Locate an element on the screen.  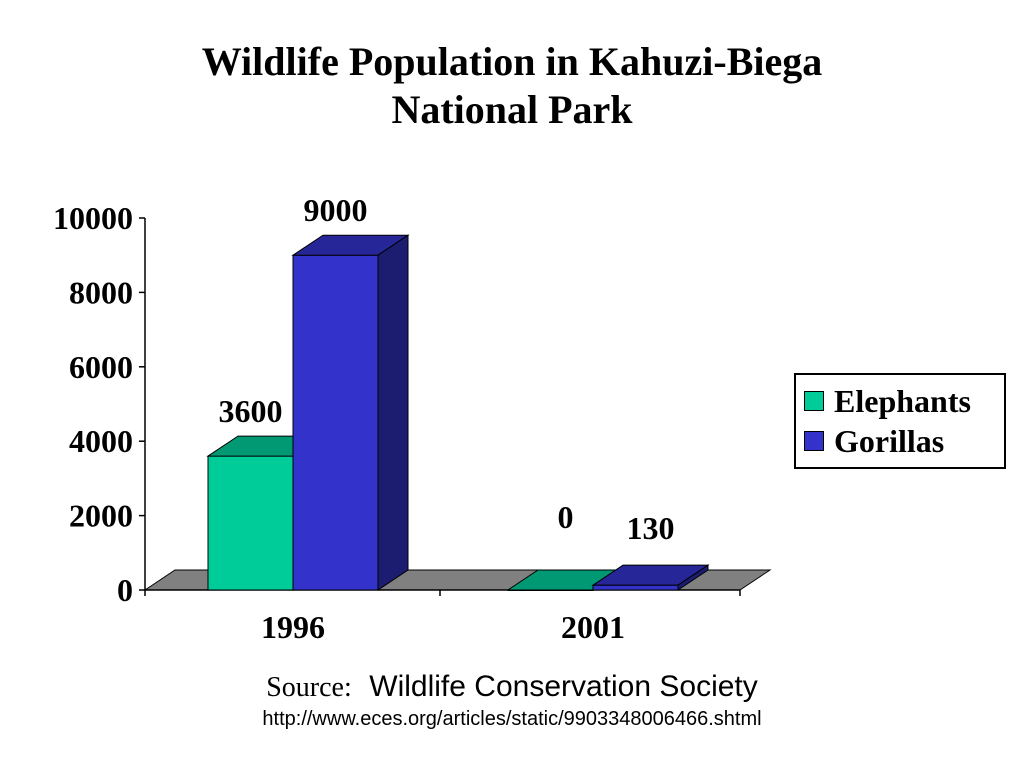
legend-item-elephants: Elephants is located at coordinates (904, 401).